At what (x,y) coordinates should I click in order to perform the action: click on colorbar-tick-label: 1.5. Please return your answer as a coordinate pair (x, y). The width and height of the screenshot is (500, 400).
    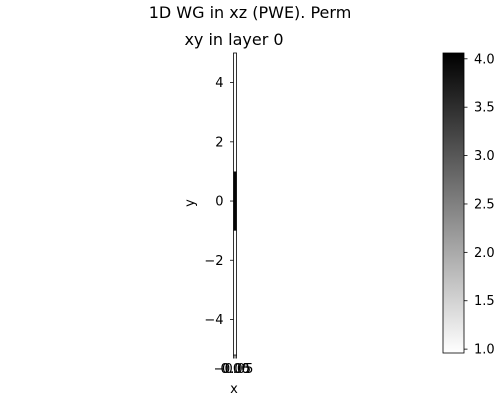
    Looking at the image, I should click on (484, 301).